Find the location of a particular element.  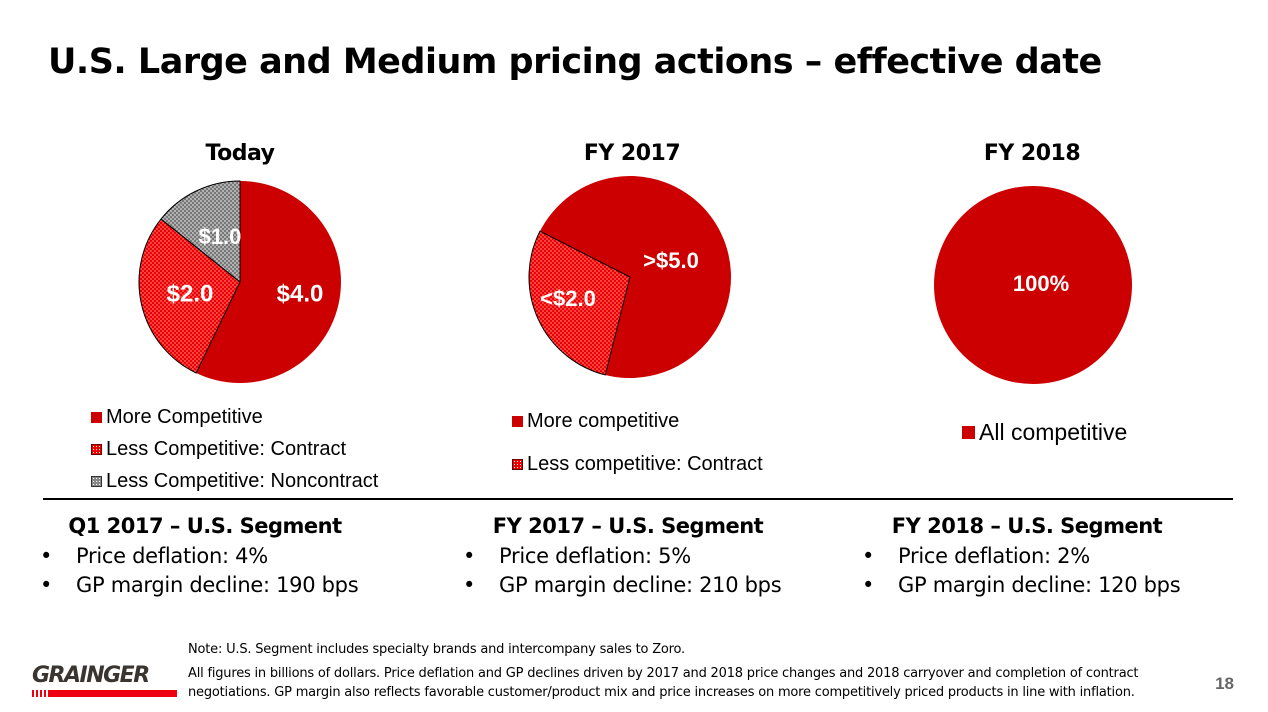

pie-fy2018: 100% is located at coordinates (1033, 285).